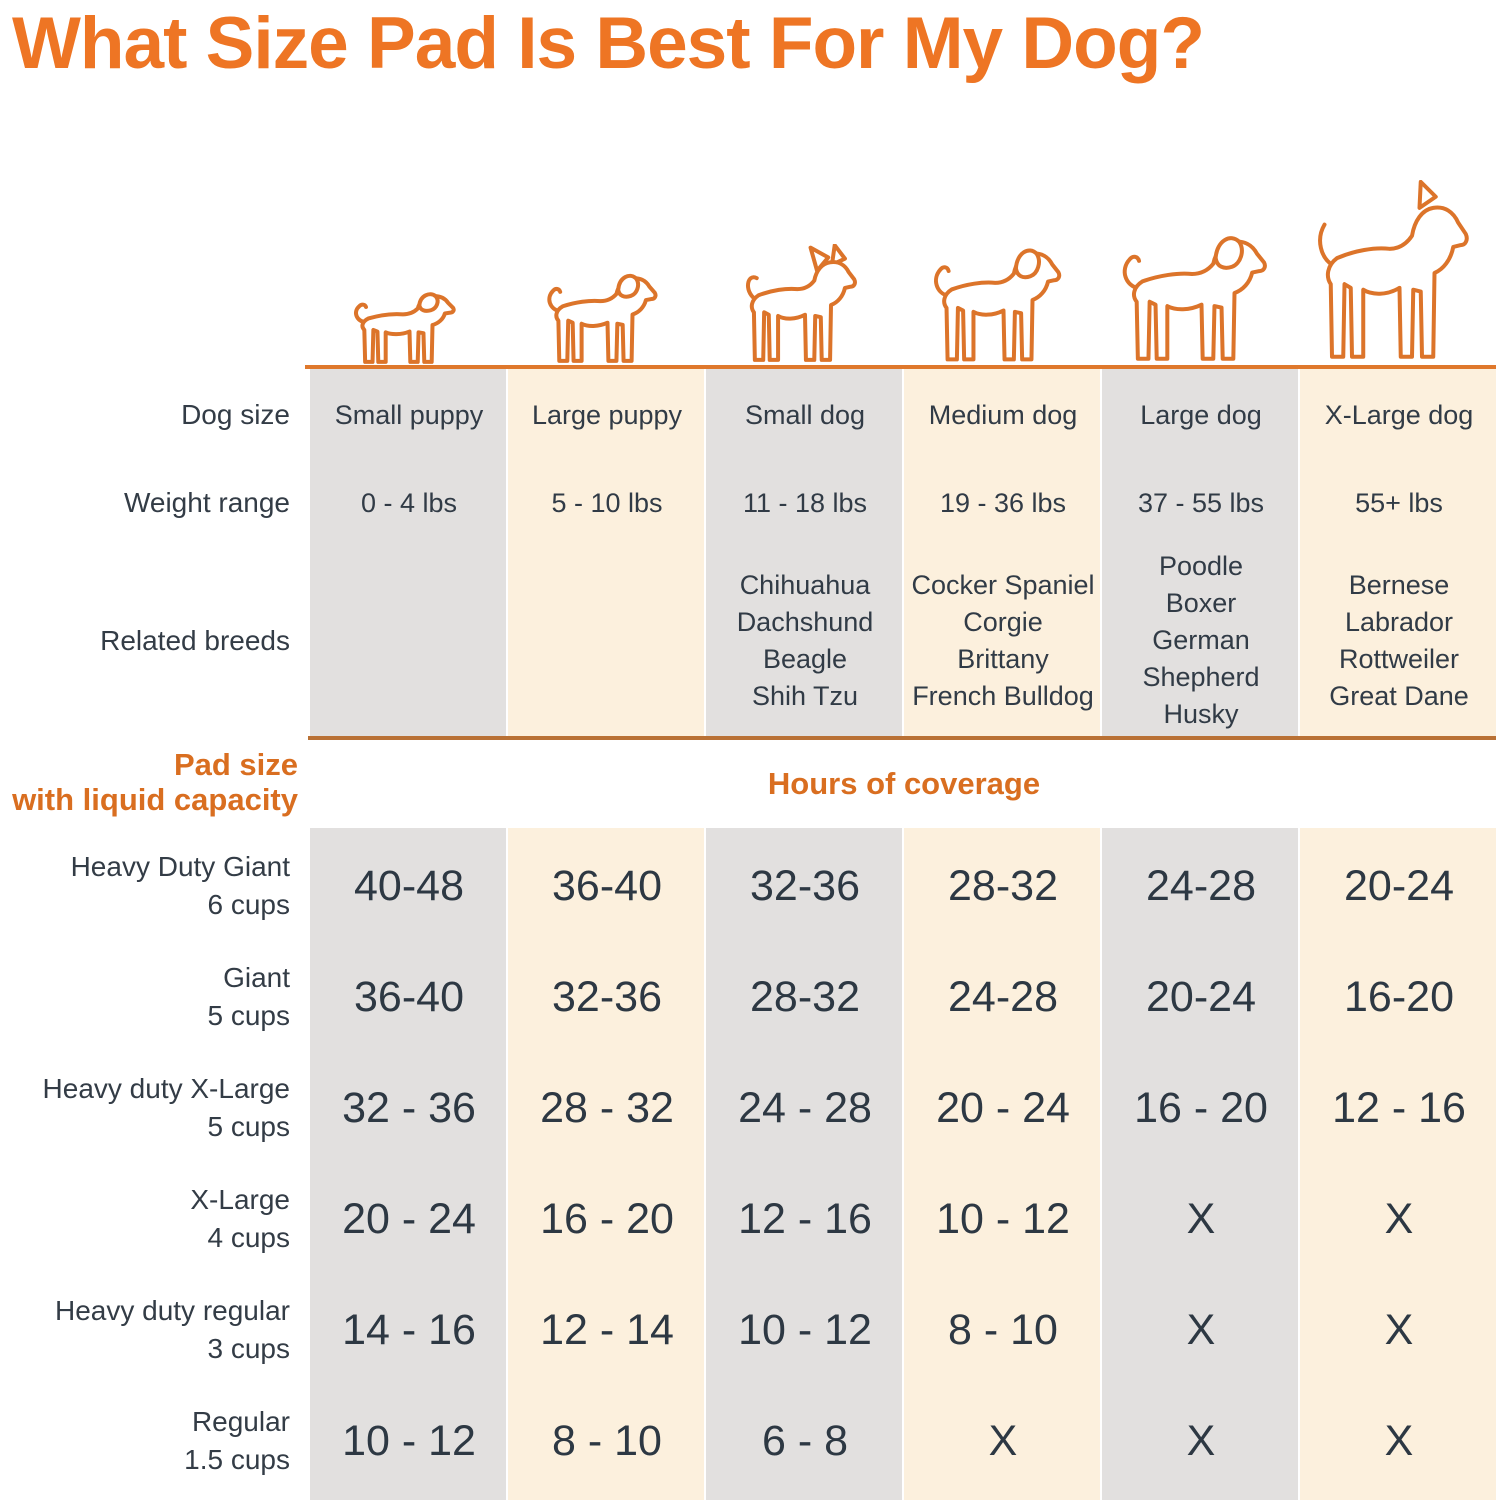  Describe the element at coordinates (249, 996) in the screenshot. I see `pad-row-label: Giant 5 cups` at that location.